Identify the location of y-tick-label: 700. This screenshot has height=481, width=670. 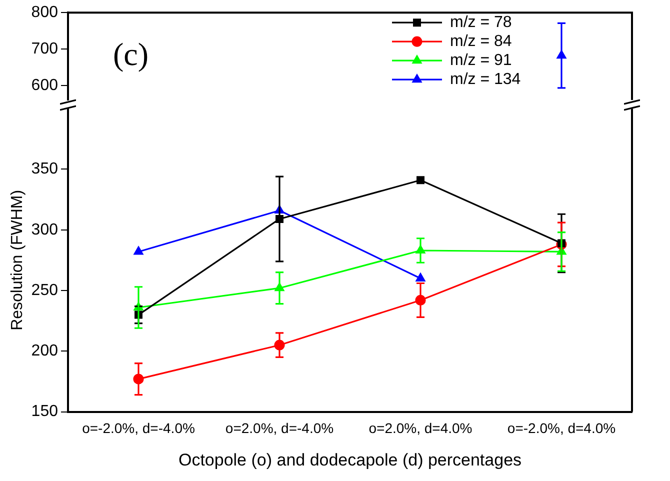
(44, 49).